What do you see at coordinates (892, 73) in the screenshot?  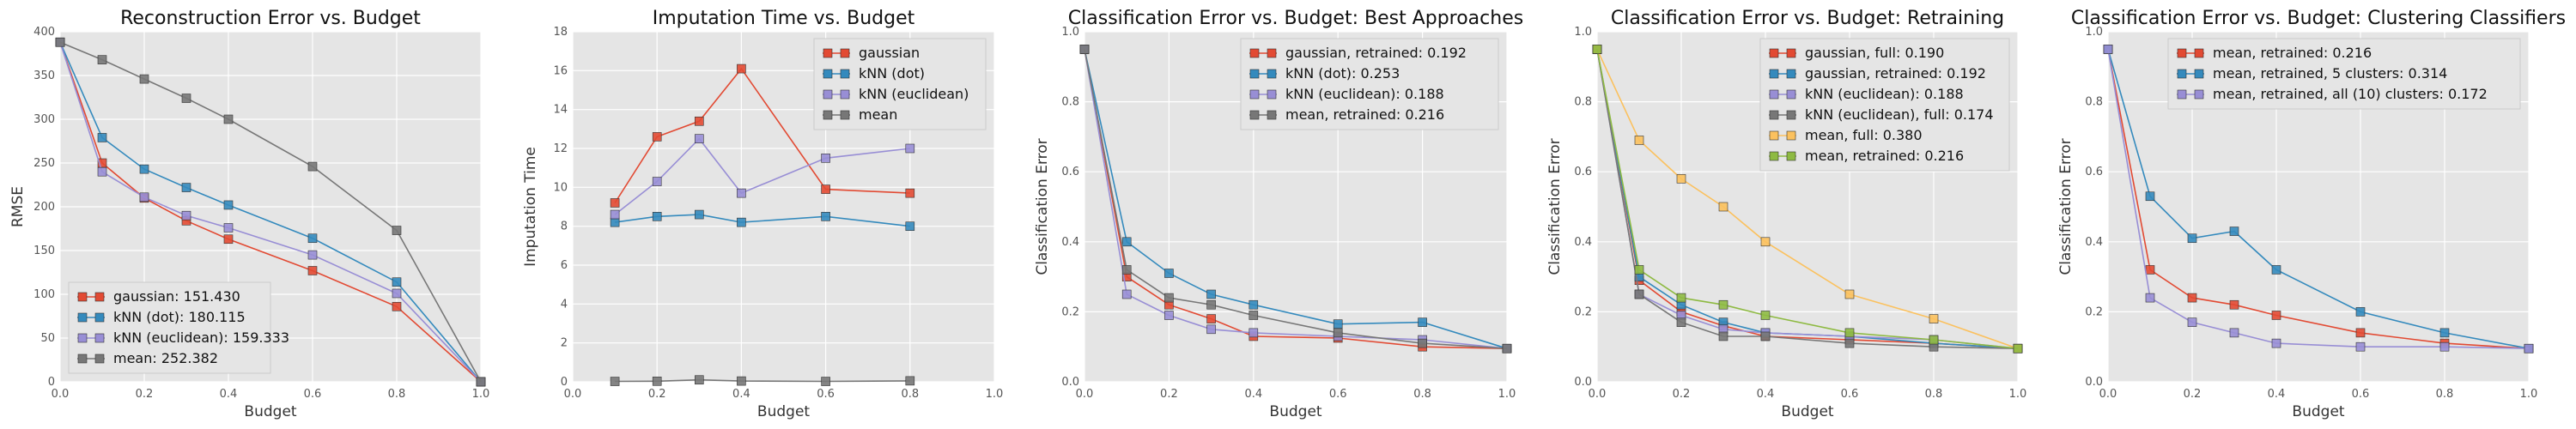 I see `legend-entry: kNN (dot)` at bounding box center [892, 73].